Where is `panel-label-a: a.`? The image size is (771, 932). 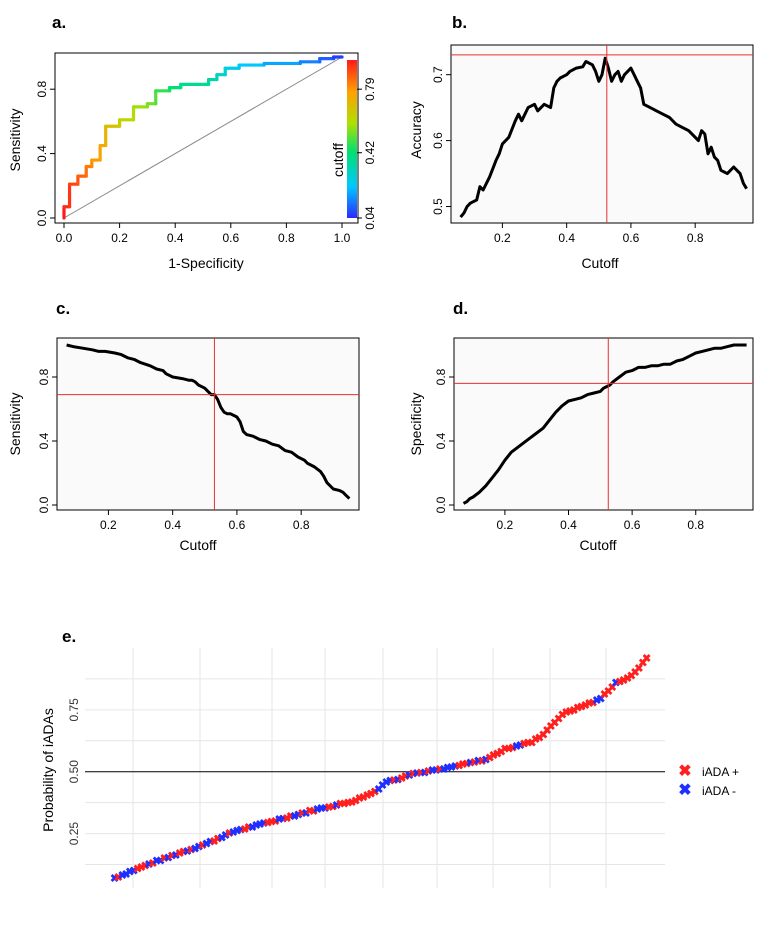
panel-label-a: a. is located at coordinates (59, 22).